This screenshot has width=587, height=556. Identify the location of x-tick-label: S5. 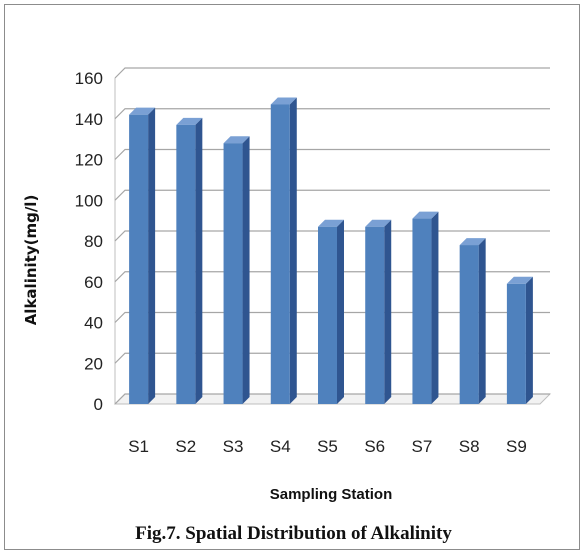
(327, 446).